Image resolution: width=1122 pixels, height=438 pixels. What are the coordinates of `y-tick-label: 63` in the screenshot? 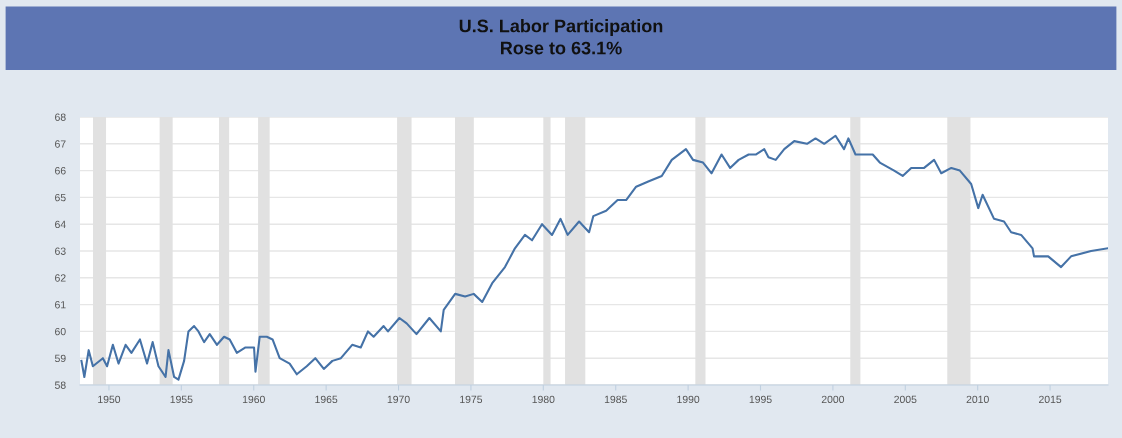 It's located at (60, 251).